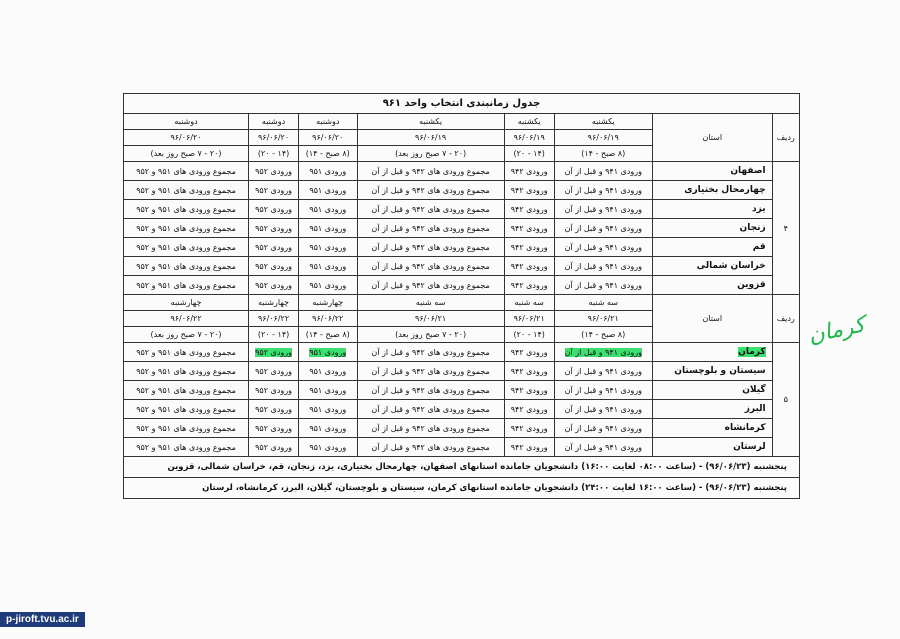 This screenshot has height=639, width=900. What do you see at coordinates (786, 228) in the screenshot?
I see `row-number: ۴` at bounding box center [786, 228].